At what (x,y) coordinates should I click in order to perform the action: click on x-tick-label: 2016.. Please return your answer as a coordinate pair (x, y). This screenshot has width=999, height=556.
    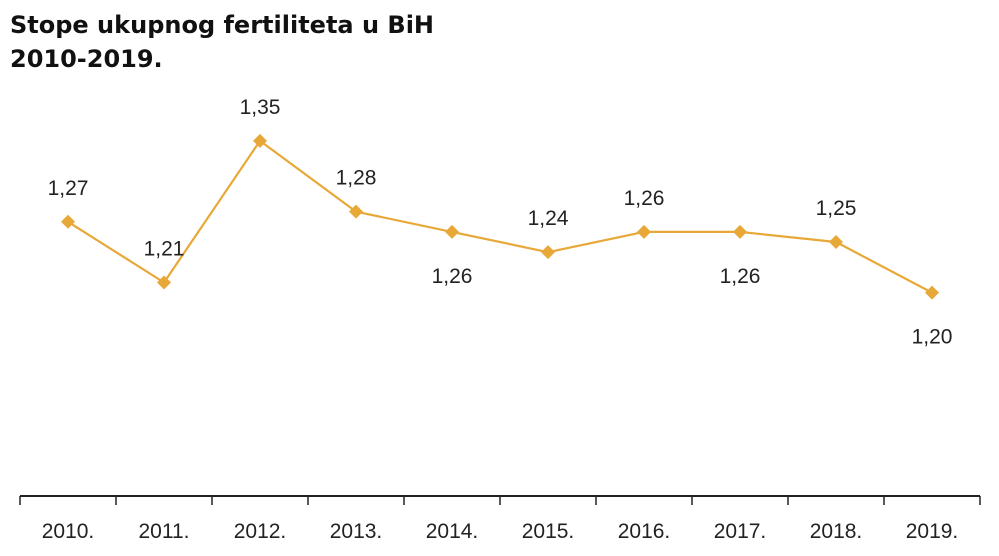
    Looking at the image, I should click on (644, 531).